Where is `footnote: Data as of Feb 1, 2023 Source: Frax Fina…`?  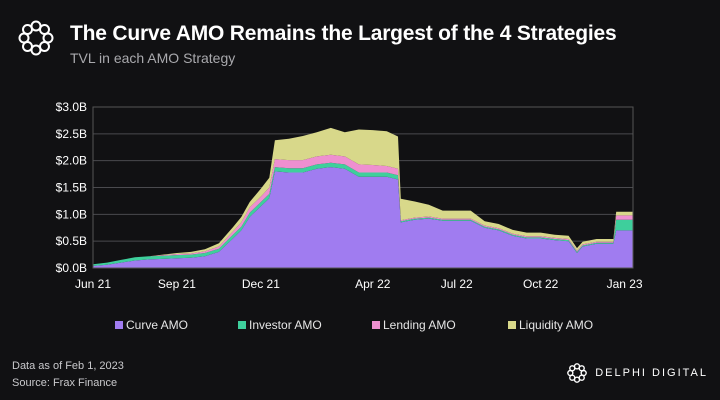
footnote: Data as of Feb 1, 2023 Source: Frax Fina… is located at coordinates (68, 375).